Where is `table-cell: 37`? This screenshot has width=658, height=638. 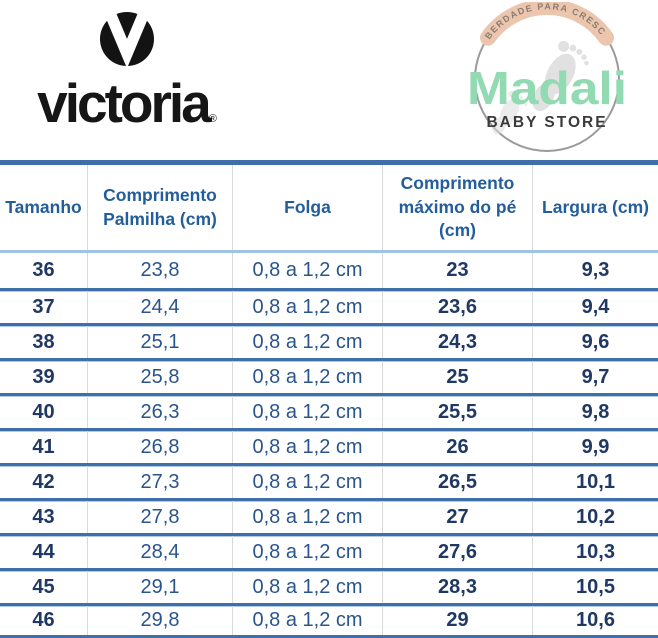 table-cell: 37 is located at coordinates (44, 307).